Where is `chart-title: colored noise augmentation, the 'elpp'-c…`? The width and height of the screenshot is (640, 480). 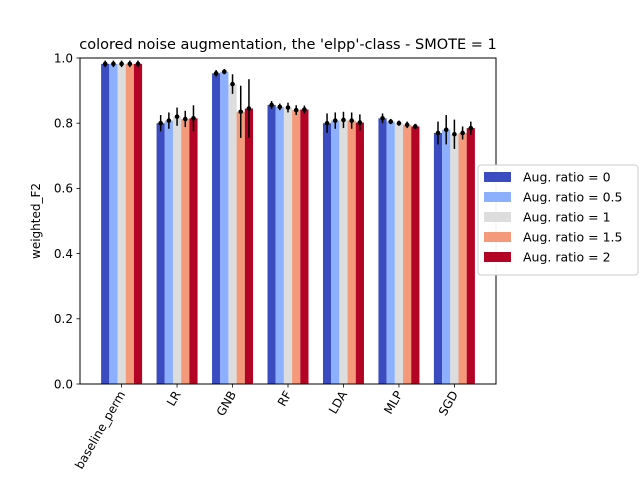 chart-title: colored noise augmentation, the 'elpp'-c… is located at coordinates (288, 45).